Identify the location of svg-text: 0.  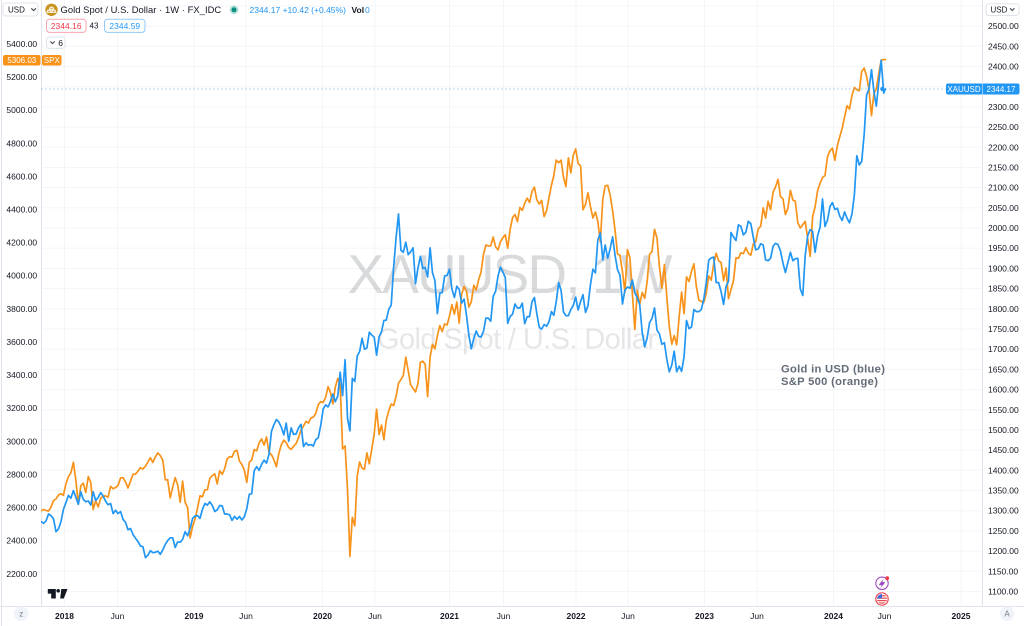
(367, 10).